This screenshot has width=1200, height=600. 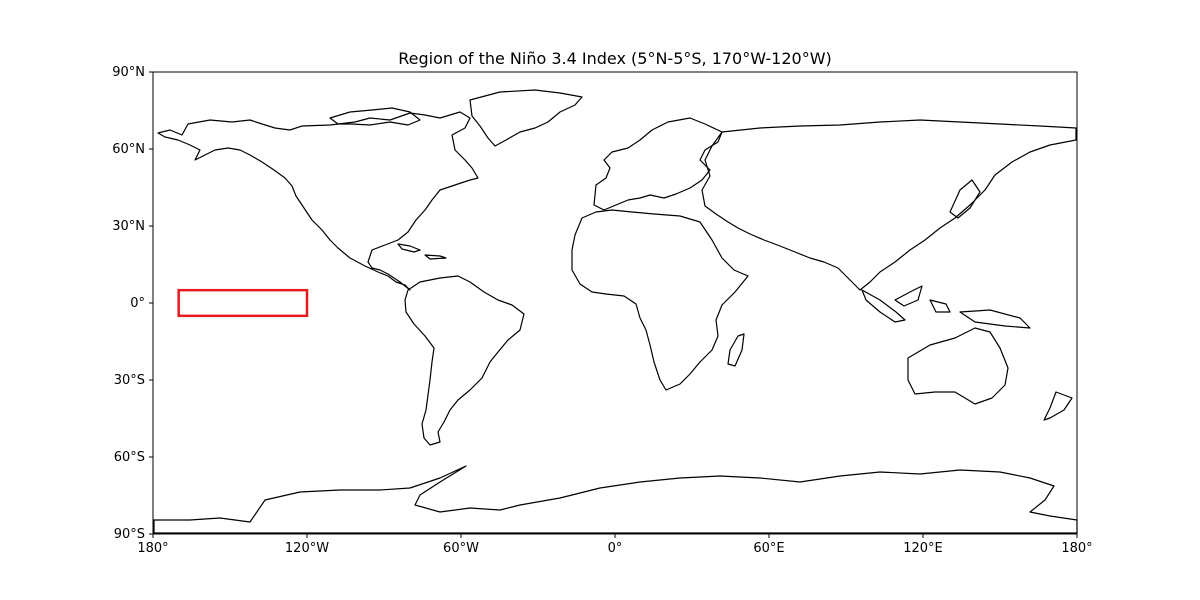 What do you see at coordinates (889, 205) in the screenshot?
I see `coastline-asia` at bounding box center [889, 205].